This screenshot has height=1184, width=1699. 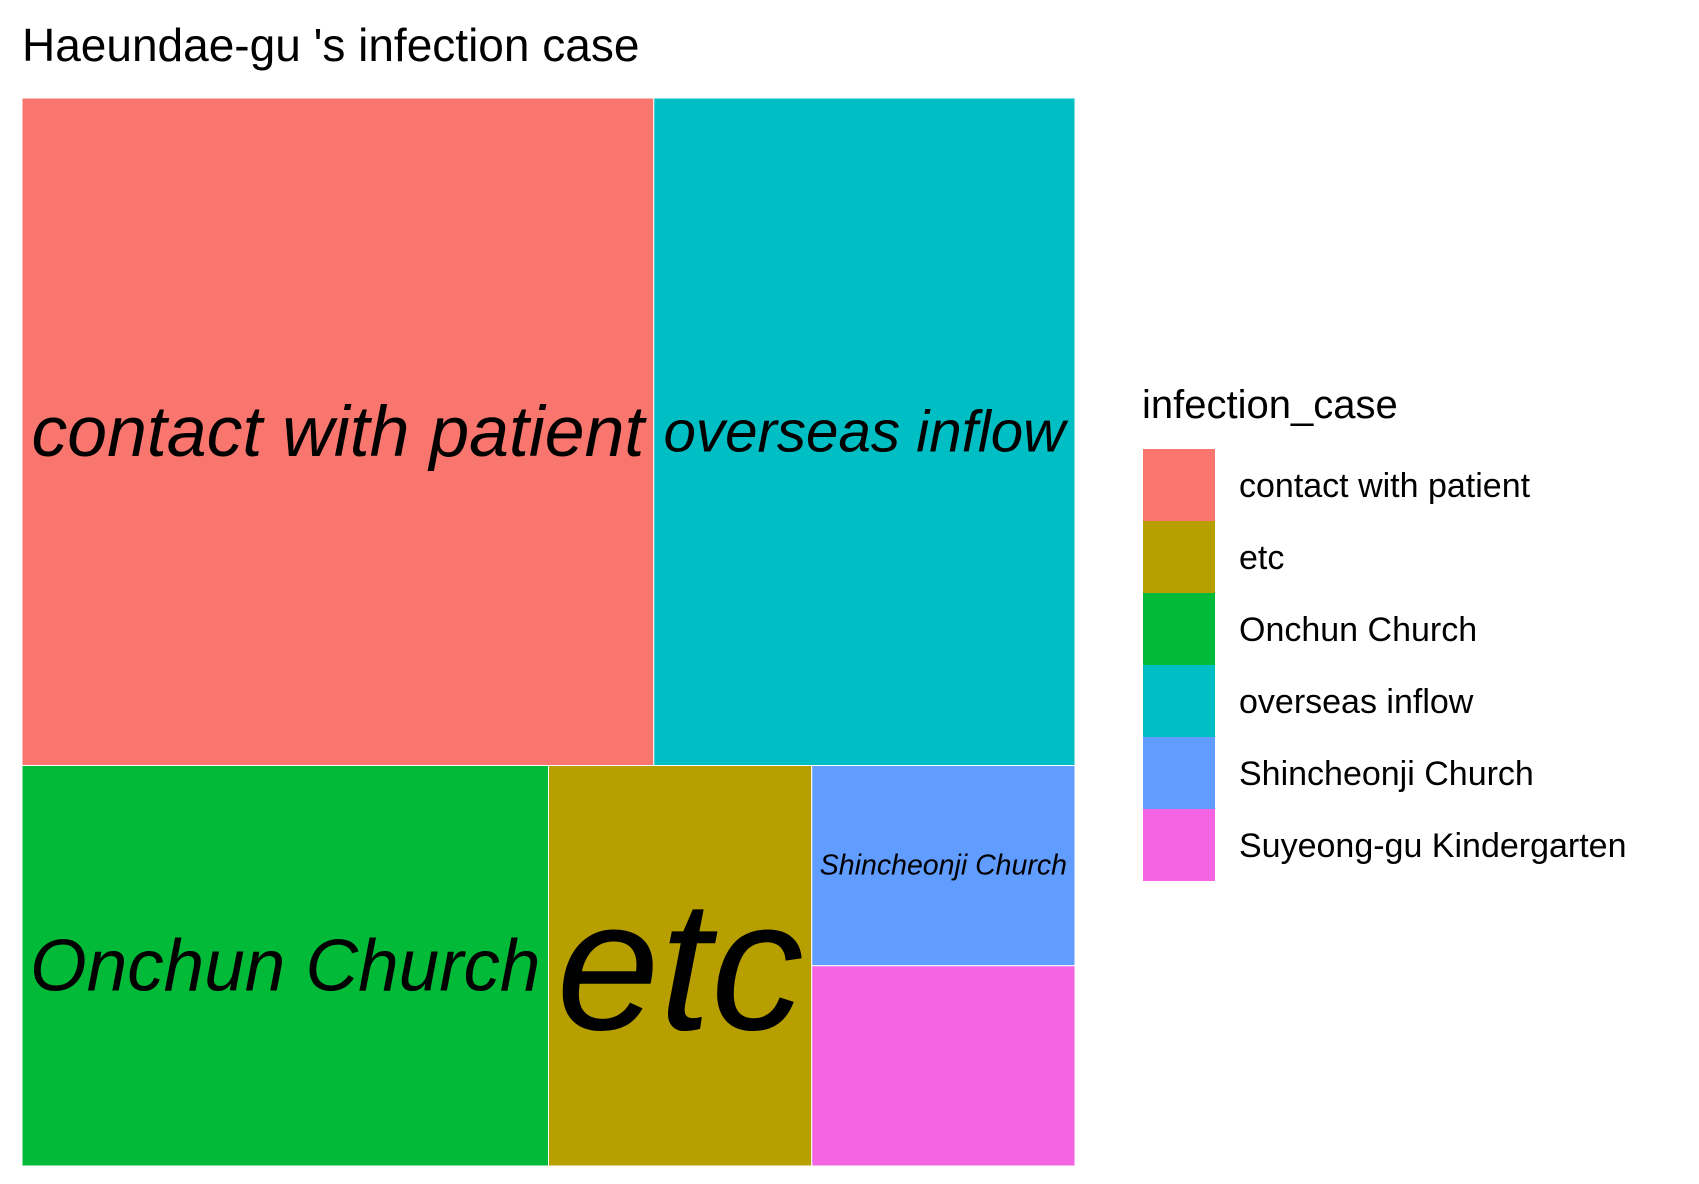 I want to click on tile-label-onchun-church: Onchun Church, so click(x=285, y=965).